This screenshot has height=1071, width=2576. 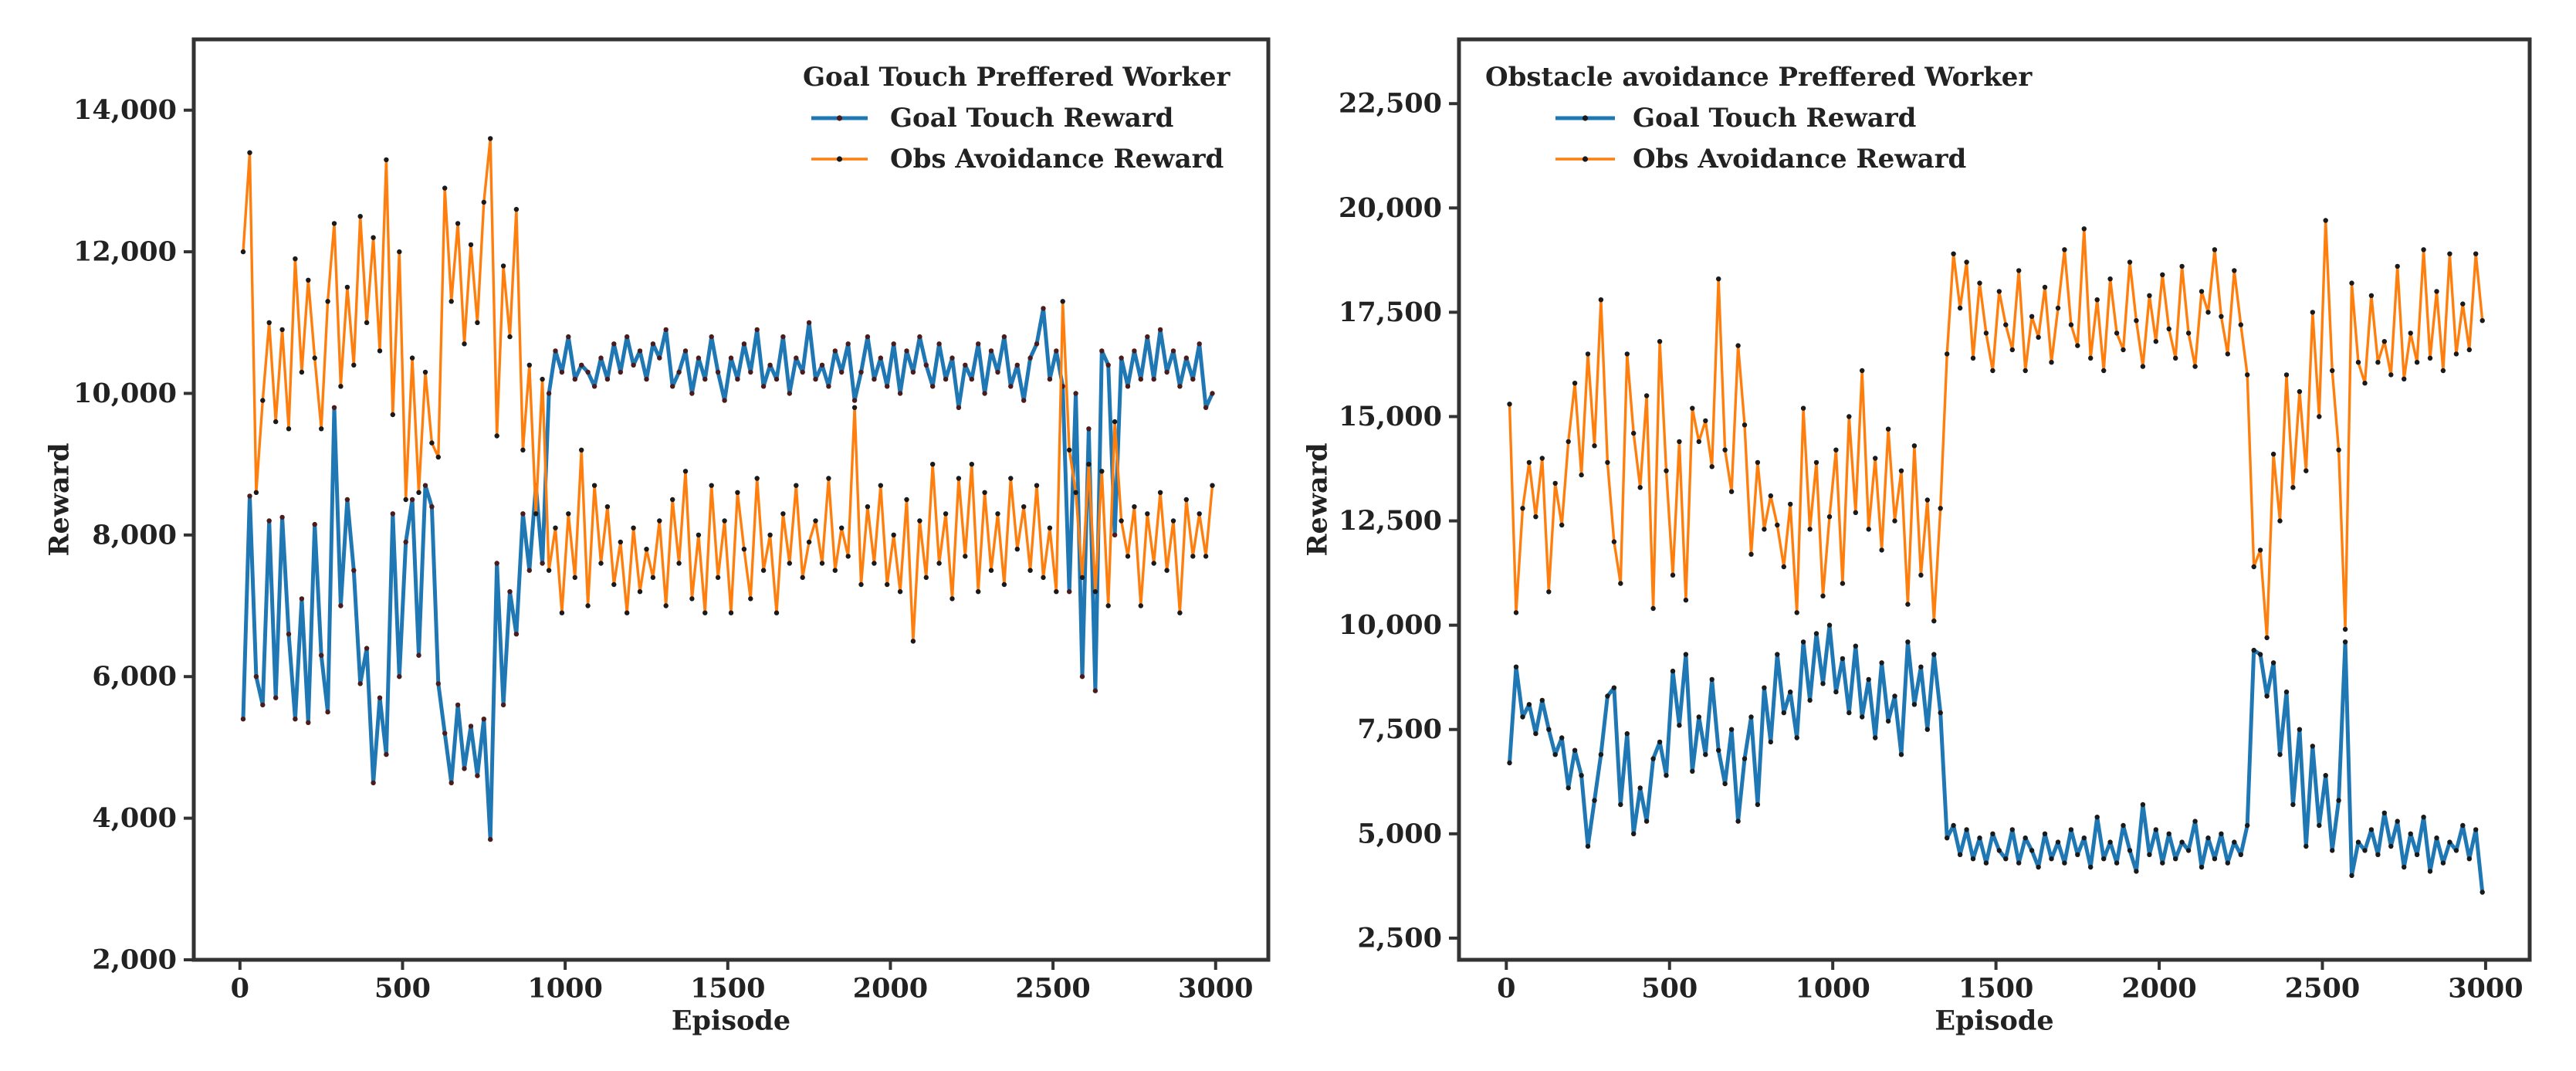 I want to click on legend-label: Obs Avoidance Reward, so click(x=1057, y=159).